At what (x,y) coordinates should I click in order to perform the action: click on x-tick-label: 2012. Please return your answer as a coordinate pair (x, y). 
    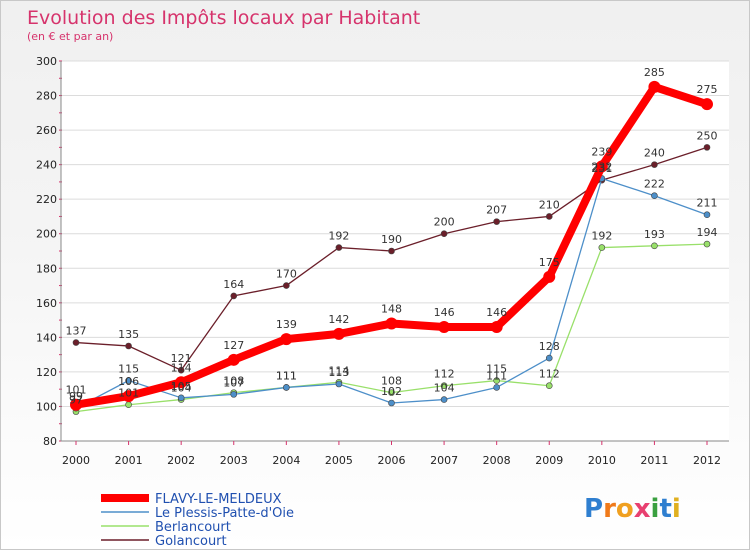
    Looking at the image, I should click on (707, 460).